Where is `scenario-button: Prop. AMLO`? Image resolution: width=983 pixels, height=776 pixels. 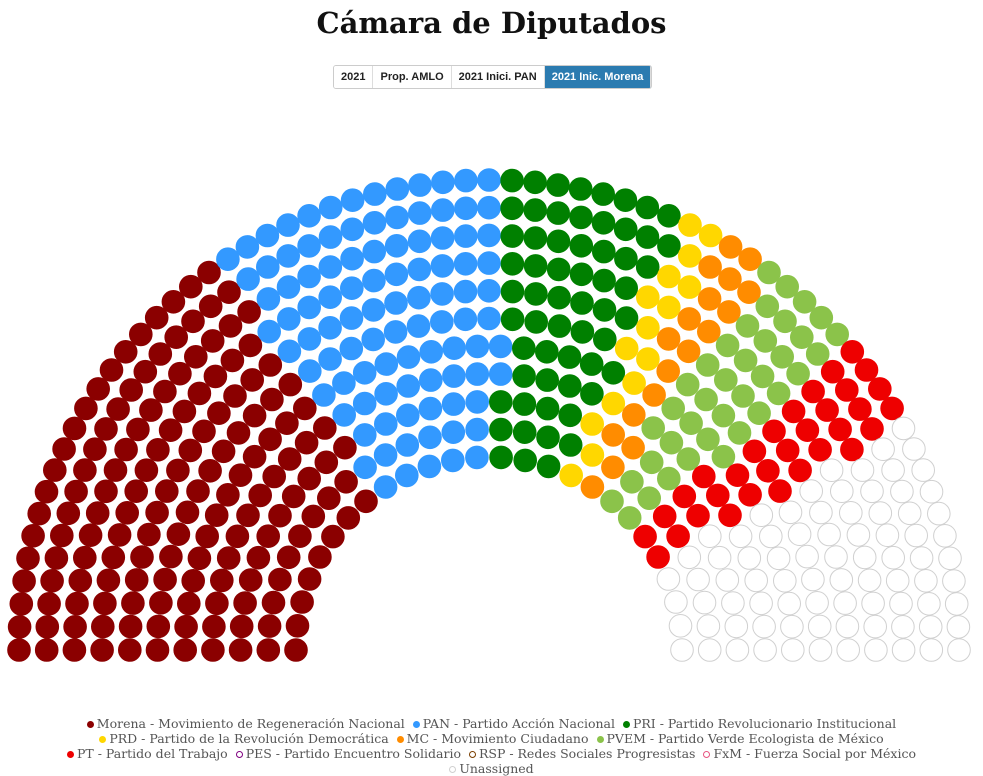 scenario-button: Prop. AMLO is located at coordinates (412, 77).